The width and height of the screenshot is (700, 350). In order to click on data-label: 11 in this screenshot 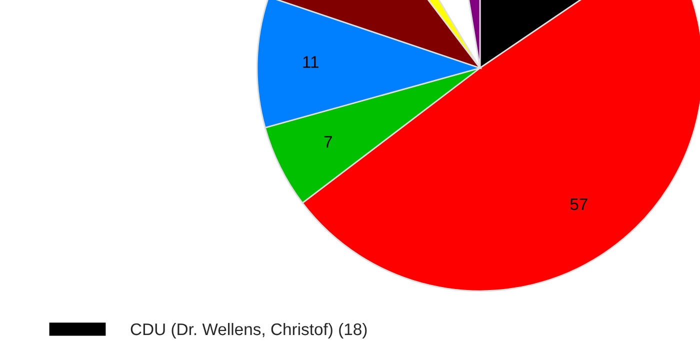, I will do `click(310, 62)`.